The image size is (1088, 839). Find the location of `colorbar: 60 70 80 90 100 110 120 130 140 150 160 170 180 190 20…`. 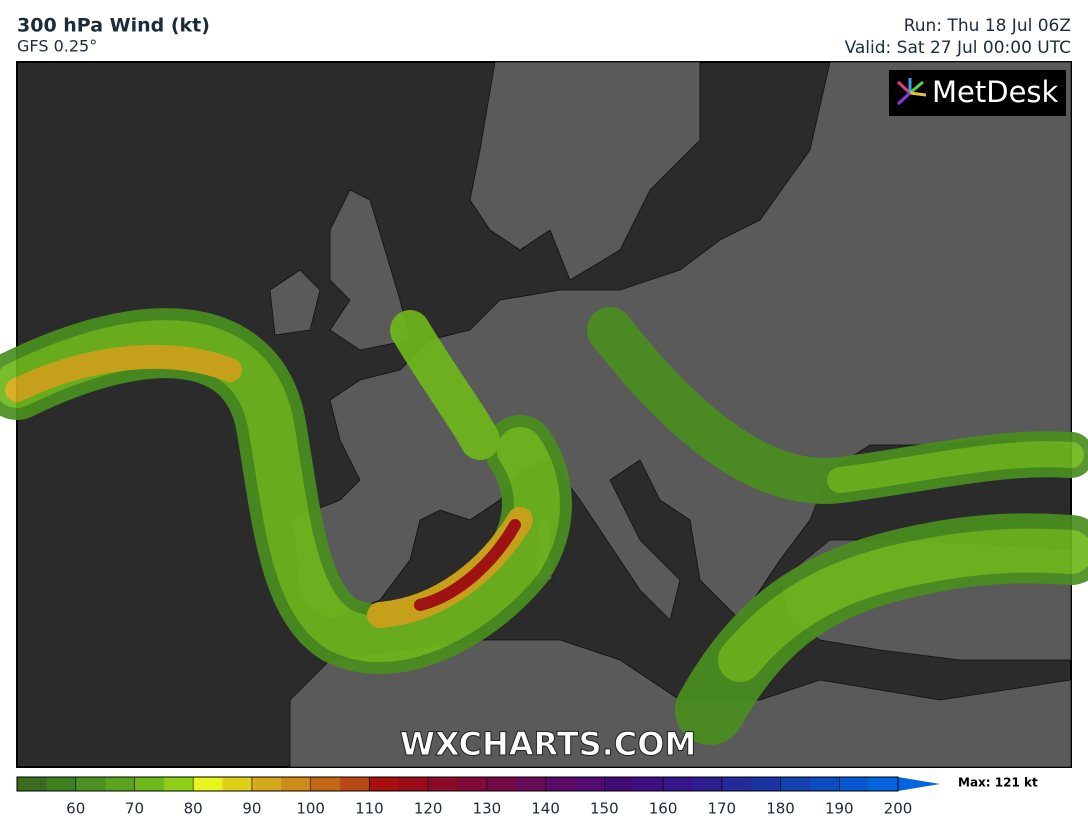

colorbar: 60 70 80 90 100 110 120 130 140 150 160 170 180 190 20… is located at coordinates (527, 797).